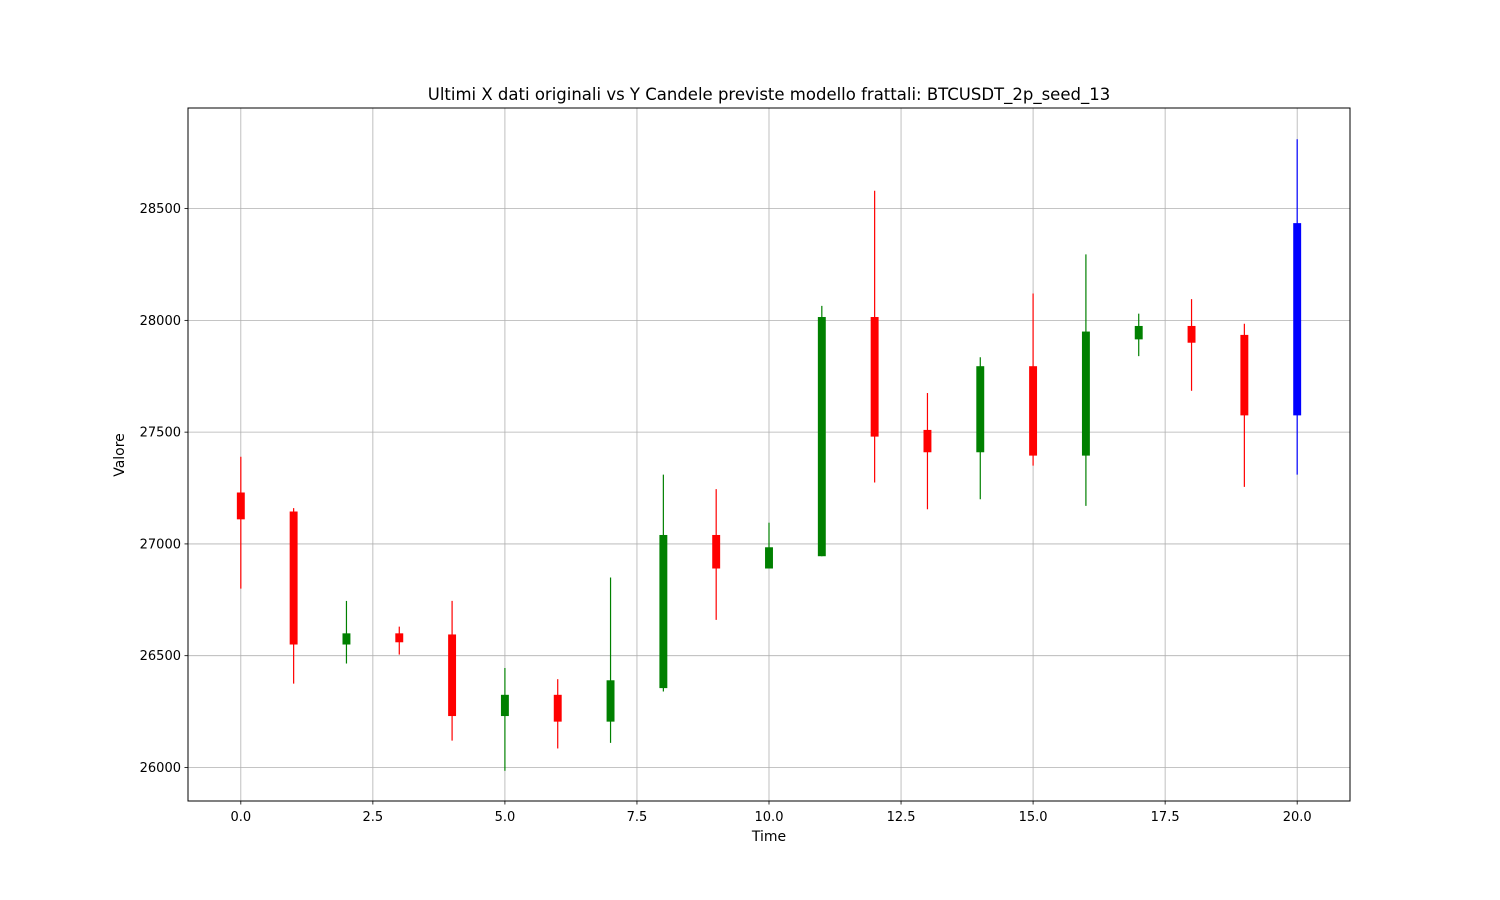  What do you see at coordinates (1165, 817) in the screenshot?
I see `x-tick-label: 17.5` at bounding box center [1165, 817].